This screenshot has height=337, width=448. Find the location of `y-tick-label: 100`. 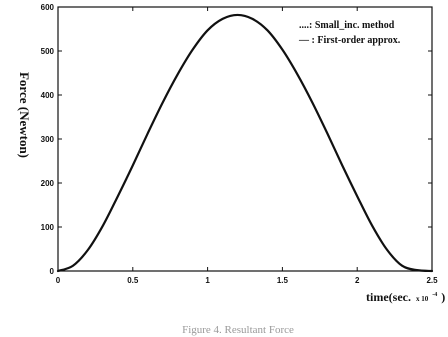

y-tick-label: 100 is located at coordinates (48, 227).